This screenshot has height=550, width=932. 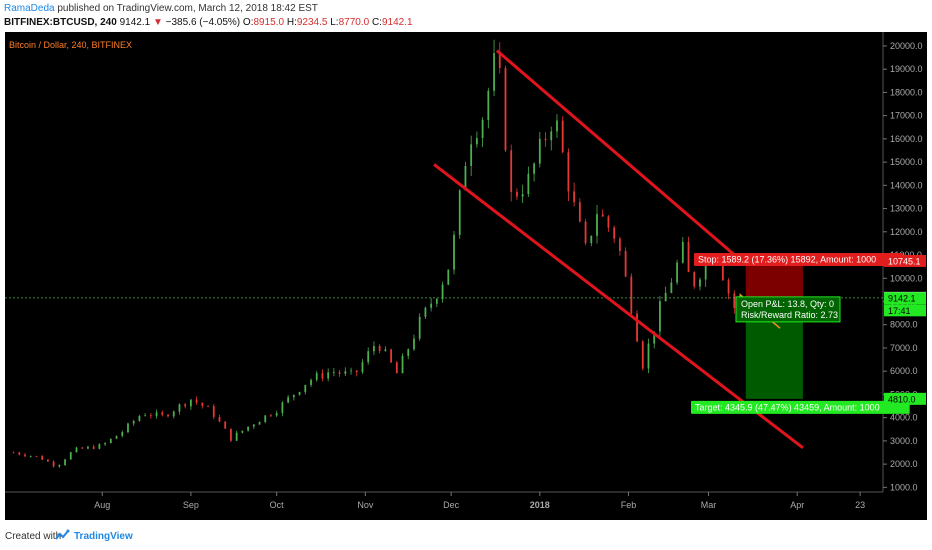 I want to click on open-label: O:, so click(x=248, y=22).